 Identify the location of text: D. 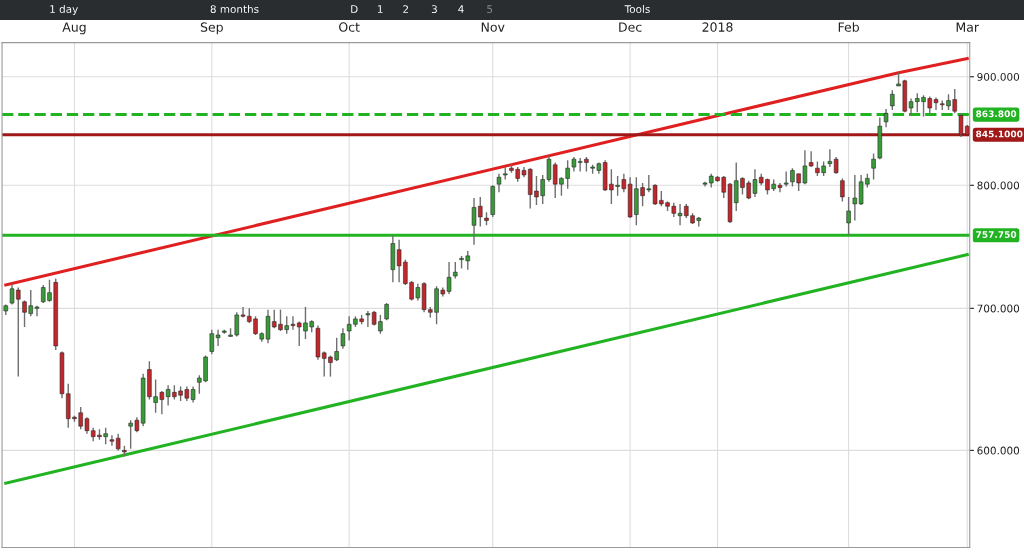
(354, 9).